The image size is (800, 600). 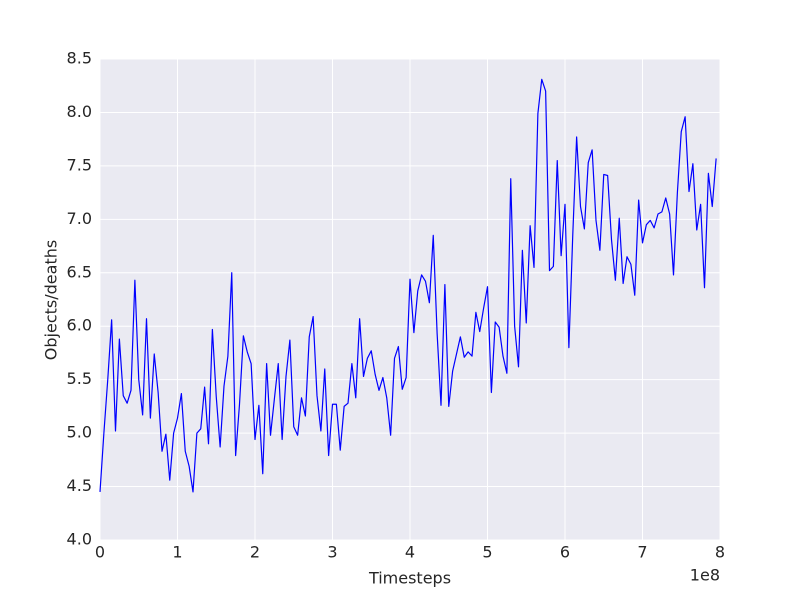 What do you see at coordinates (705, 575) in the screenshot?
I see `x-offset-label: 1e8` at bounding box center [705, 575].